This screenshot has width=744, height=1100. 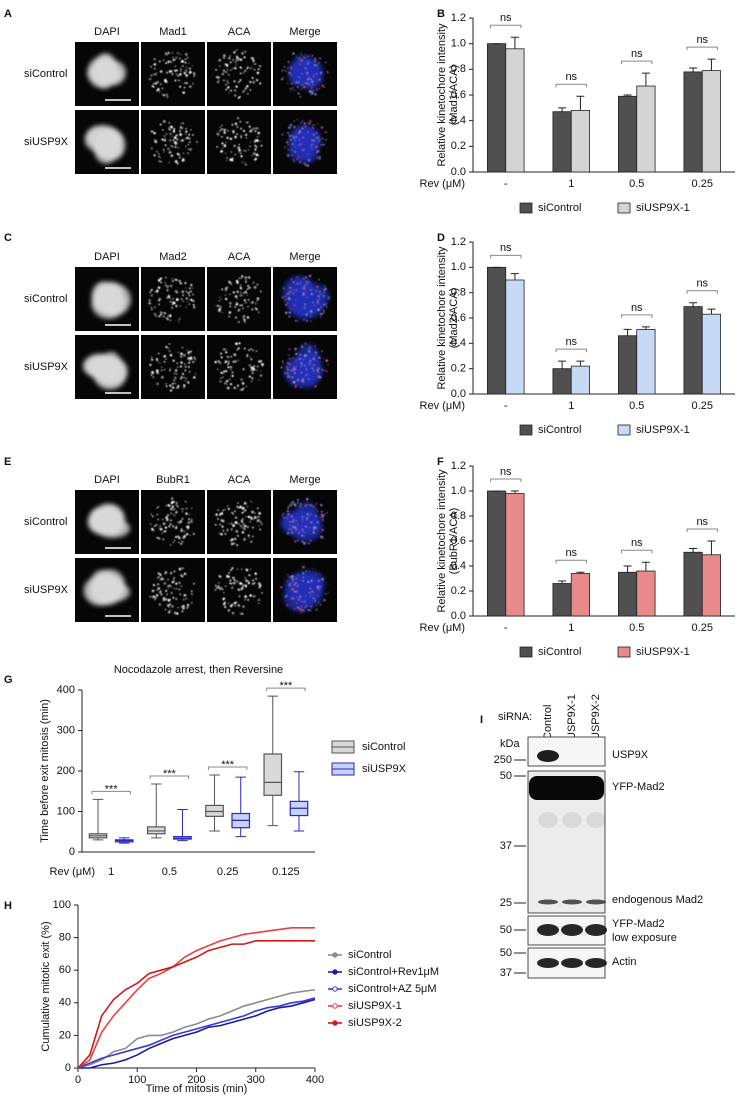 I want to click on band, so click(x=596, y=930).